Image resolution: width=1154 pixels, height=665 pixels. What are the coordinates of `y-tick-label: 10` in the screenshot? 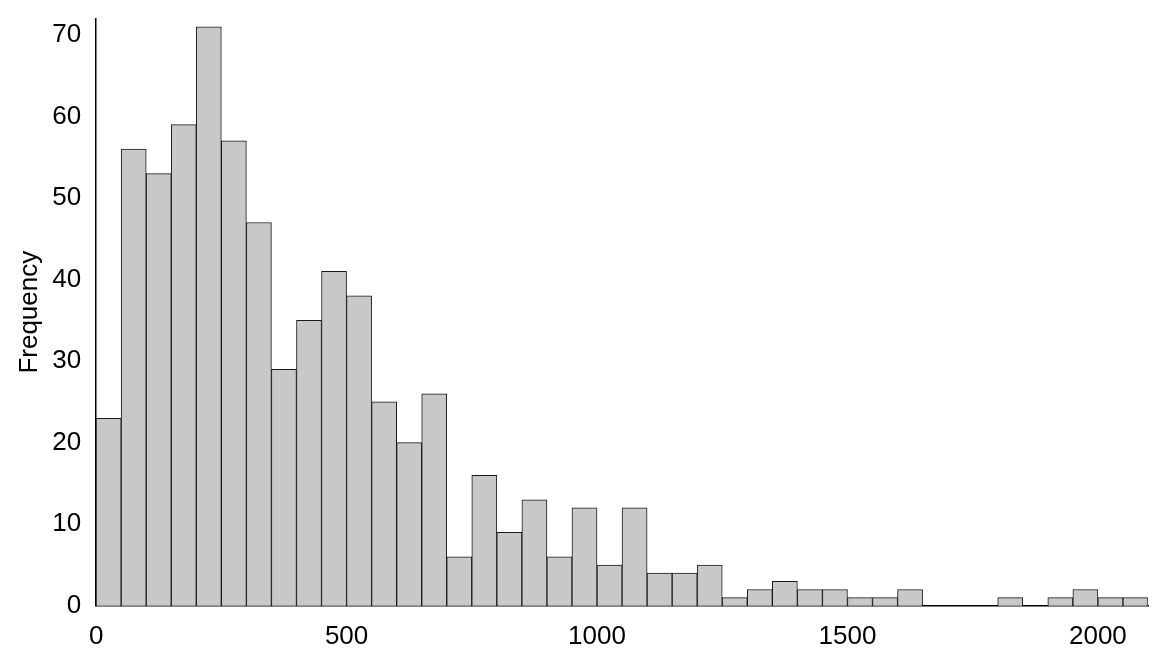 It's located at (67, 522).